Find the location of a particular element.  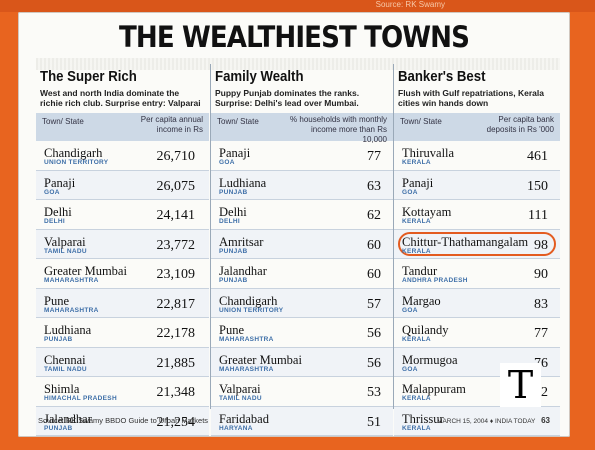

metric-value: 63 is located at coordinates (374, 186).